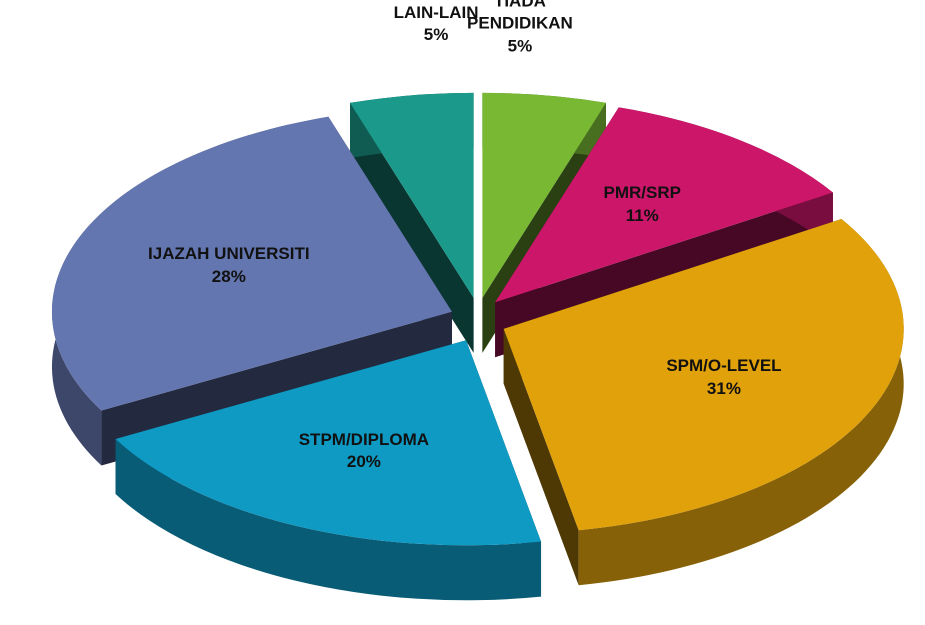  What do you see at coordinates (642, 193) in the screenshot?
I see `category-label: PMR/SRP` at bounding box center [642, 193].